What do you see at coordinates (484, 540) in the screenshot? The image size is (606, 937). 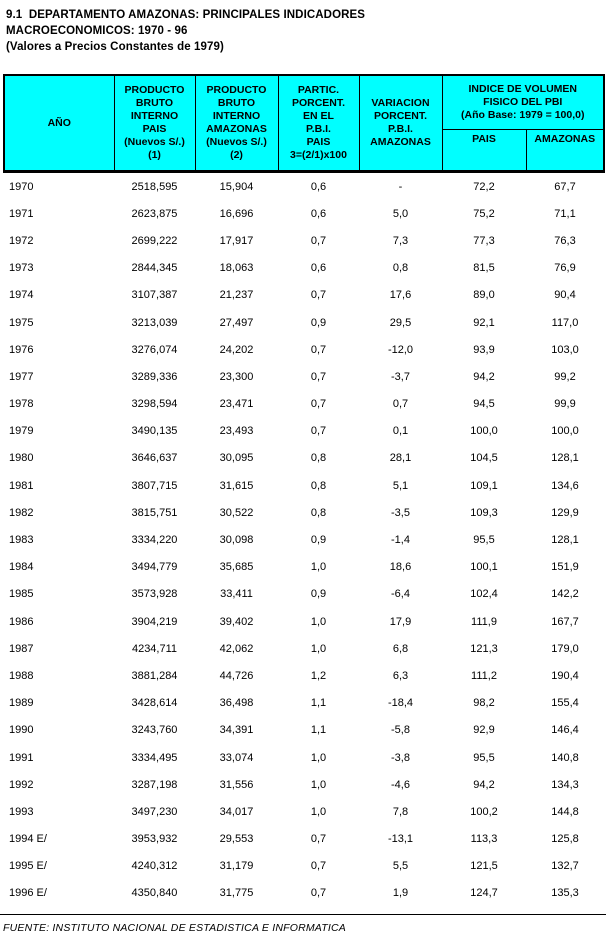 I see `indice-pais-cell: 95,5` at bounding box center [484, 540].